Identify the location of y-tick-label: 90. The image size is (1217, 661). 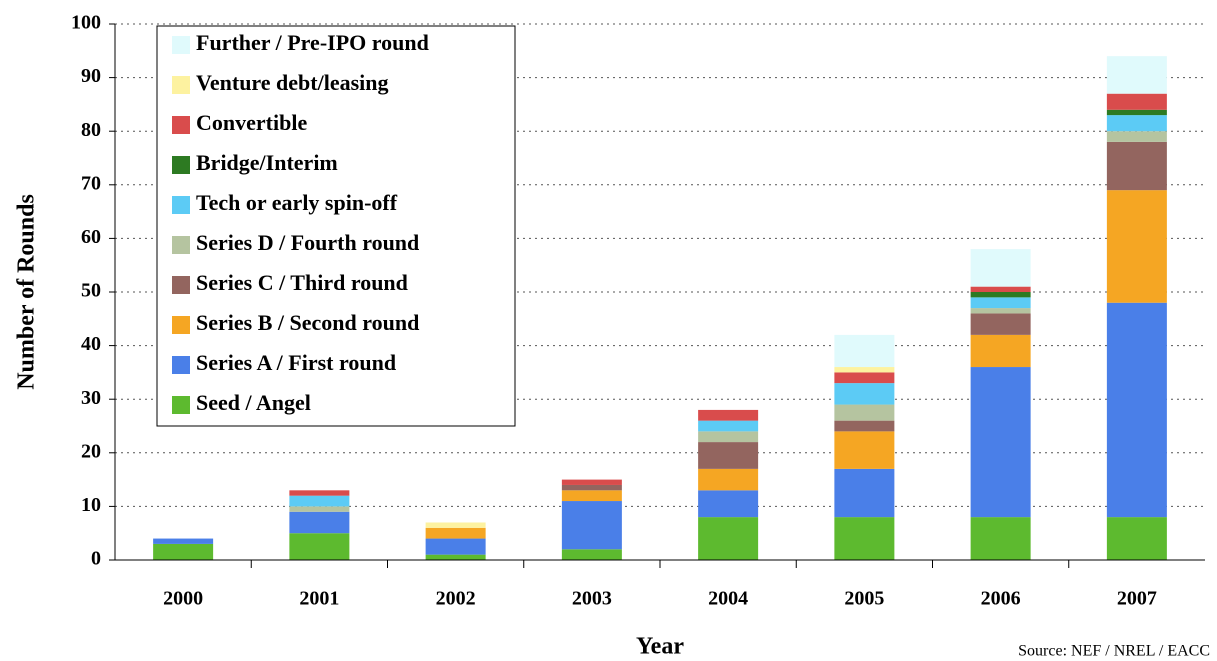
(91, 76).